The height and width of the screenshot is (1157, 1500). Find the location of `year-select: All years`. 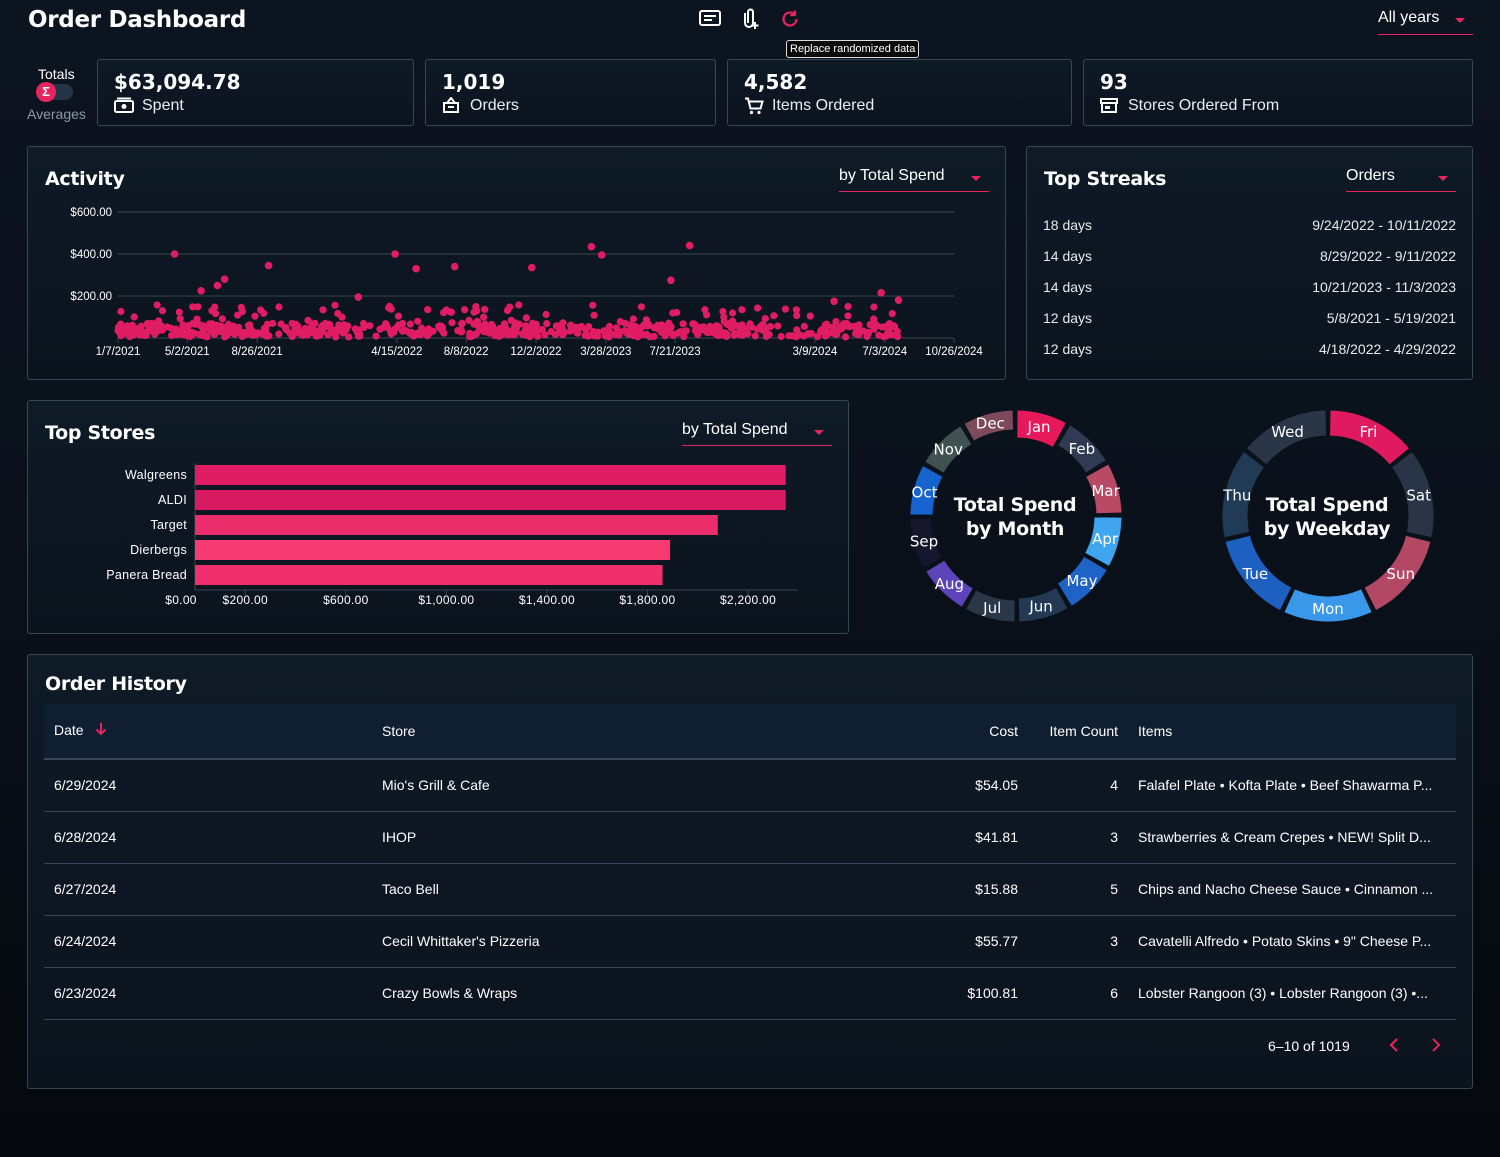

year-select: All years is located at coordinates (1425, 22).